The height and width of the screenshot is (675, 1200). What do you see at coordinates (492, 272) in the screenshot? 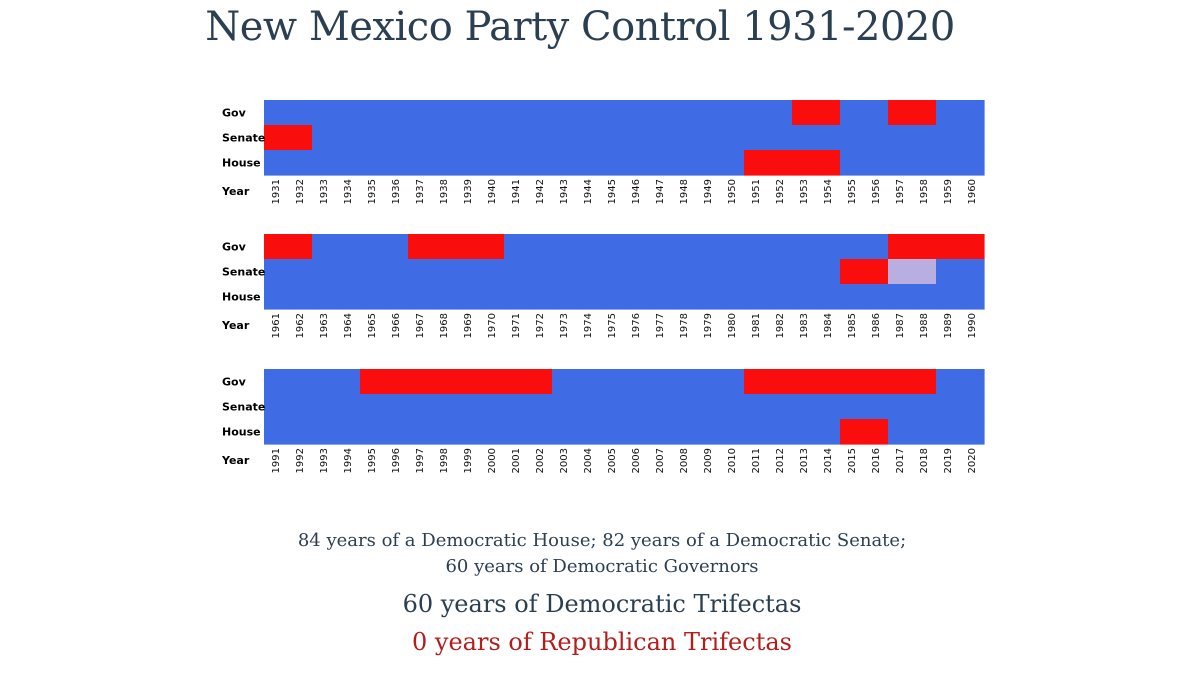
I see `cell-senate-1970` at bounding box center [492, 272].